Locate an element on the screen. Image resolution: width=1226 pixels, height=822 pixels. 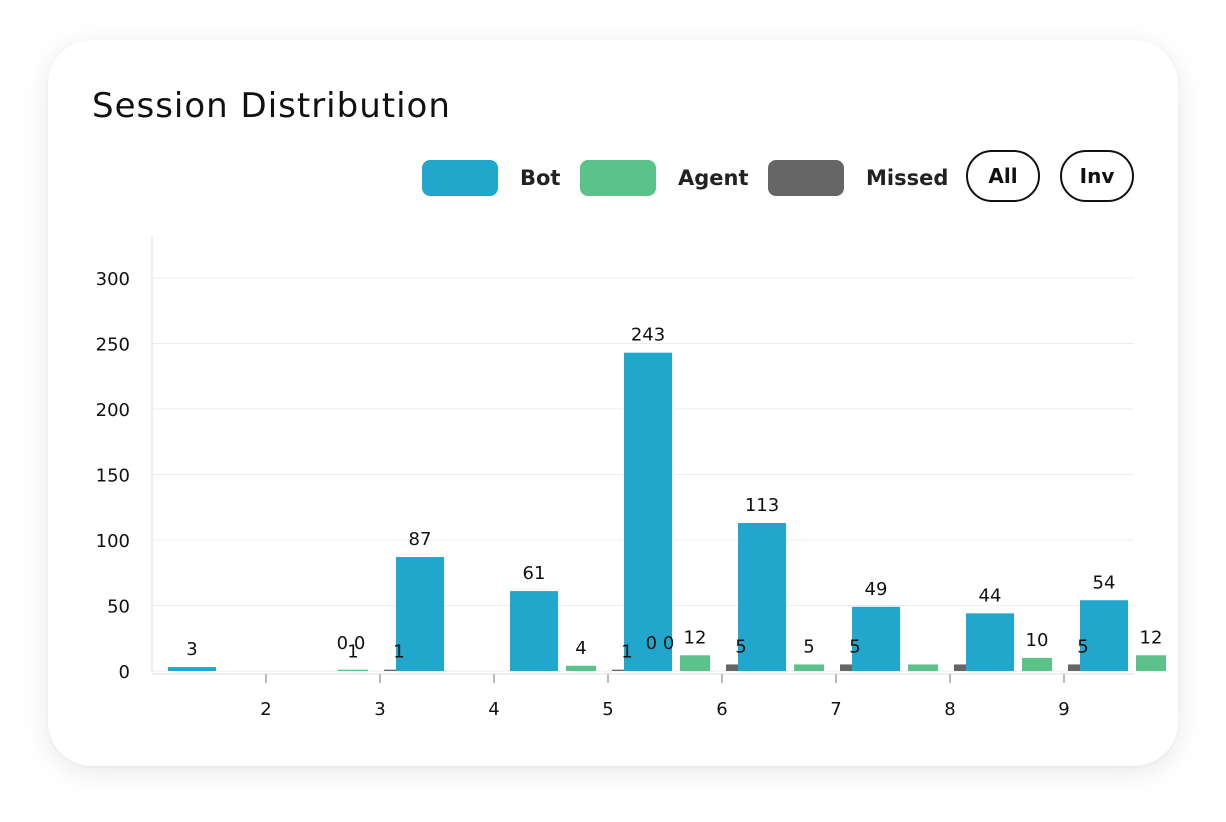
y-tick-label: 0 is located at coordinates (124, 672).